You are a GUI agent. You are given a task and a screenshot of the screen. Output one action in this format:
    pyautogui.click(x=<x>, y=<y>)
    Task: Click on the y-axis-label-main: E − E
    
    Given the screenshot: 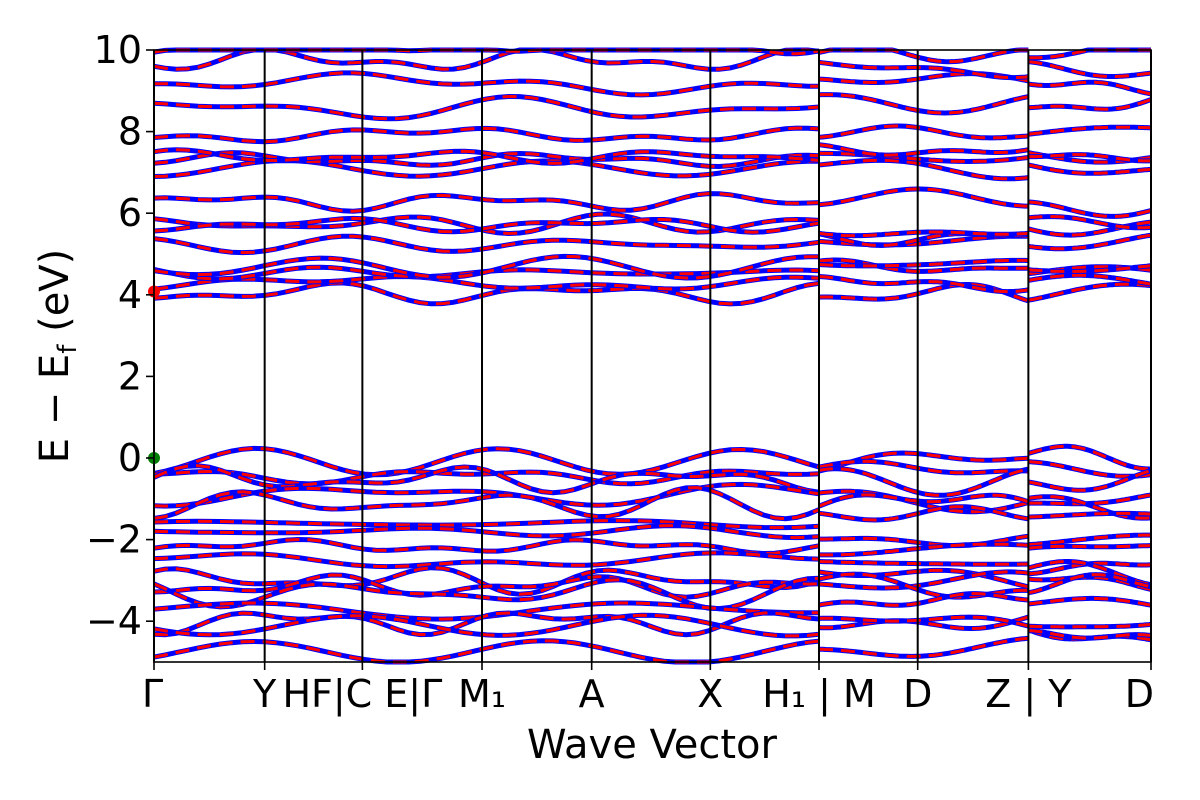 What is the action you would take?
    pyautogui.click(x=55, y=409)
    